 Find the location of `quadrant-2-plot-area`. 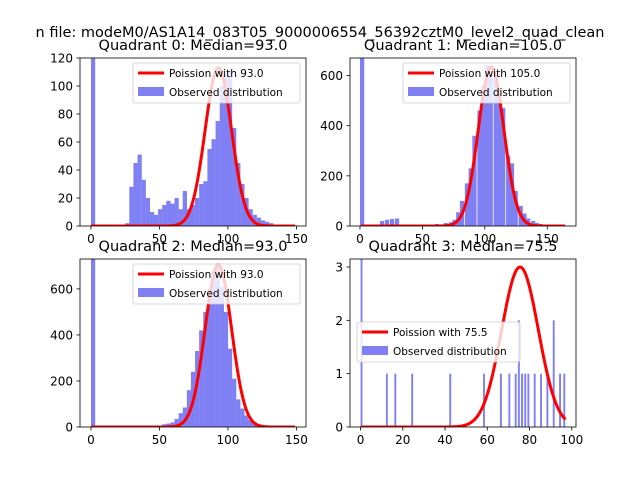

quadrant-2-plot-area is located at coordinates (193, 343).